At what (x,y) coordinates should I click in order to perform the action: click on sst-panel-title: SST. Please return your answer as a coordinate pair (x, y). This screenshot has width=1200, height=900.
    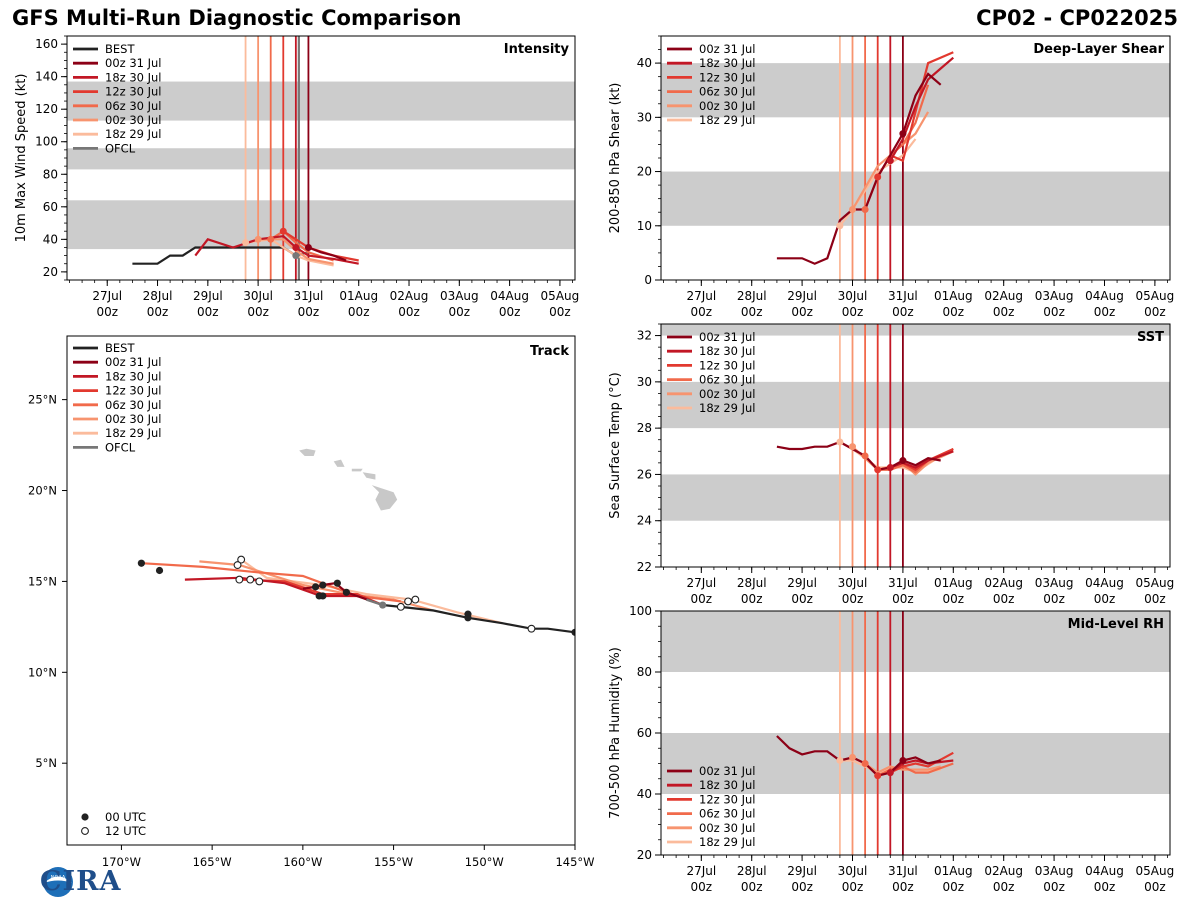
    Looking at the image, I should click on (1150, 337).